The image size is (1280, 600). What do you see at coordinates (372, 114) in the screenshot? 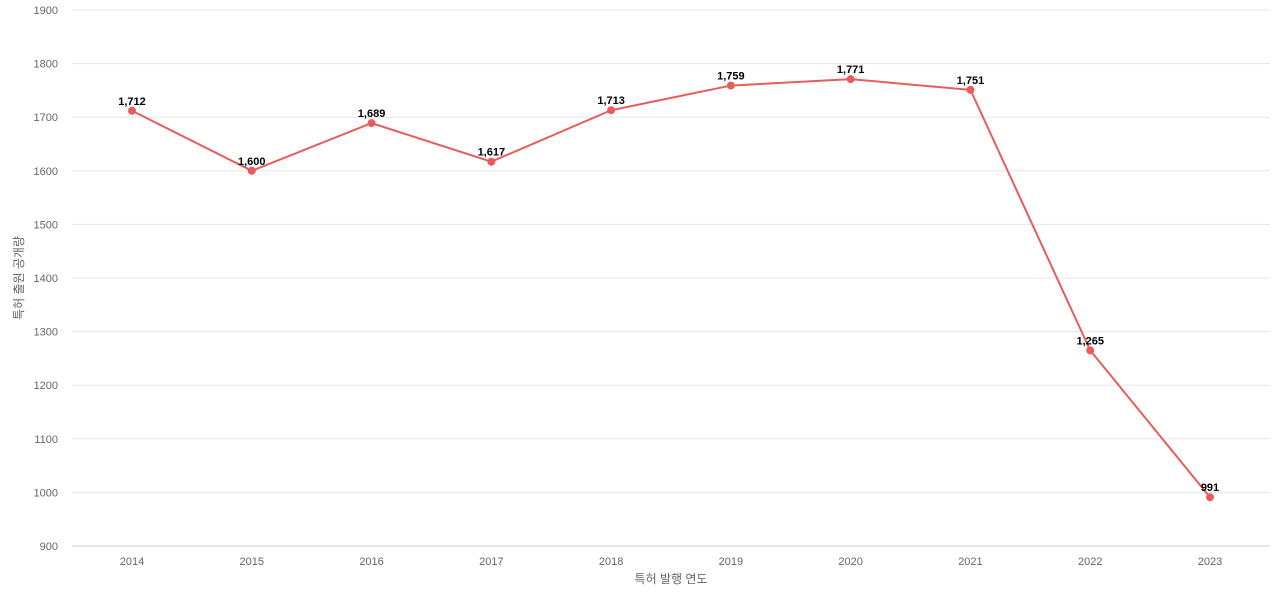
I see `data-label: 1,689` at bounding box center [372, 114].